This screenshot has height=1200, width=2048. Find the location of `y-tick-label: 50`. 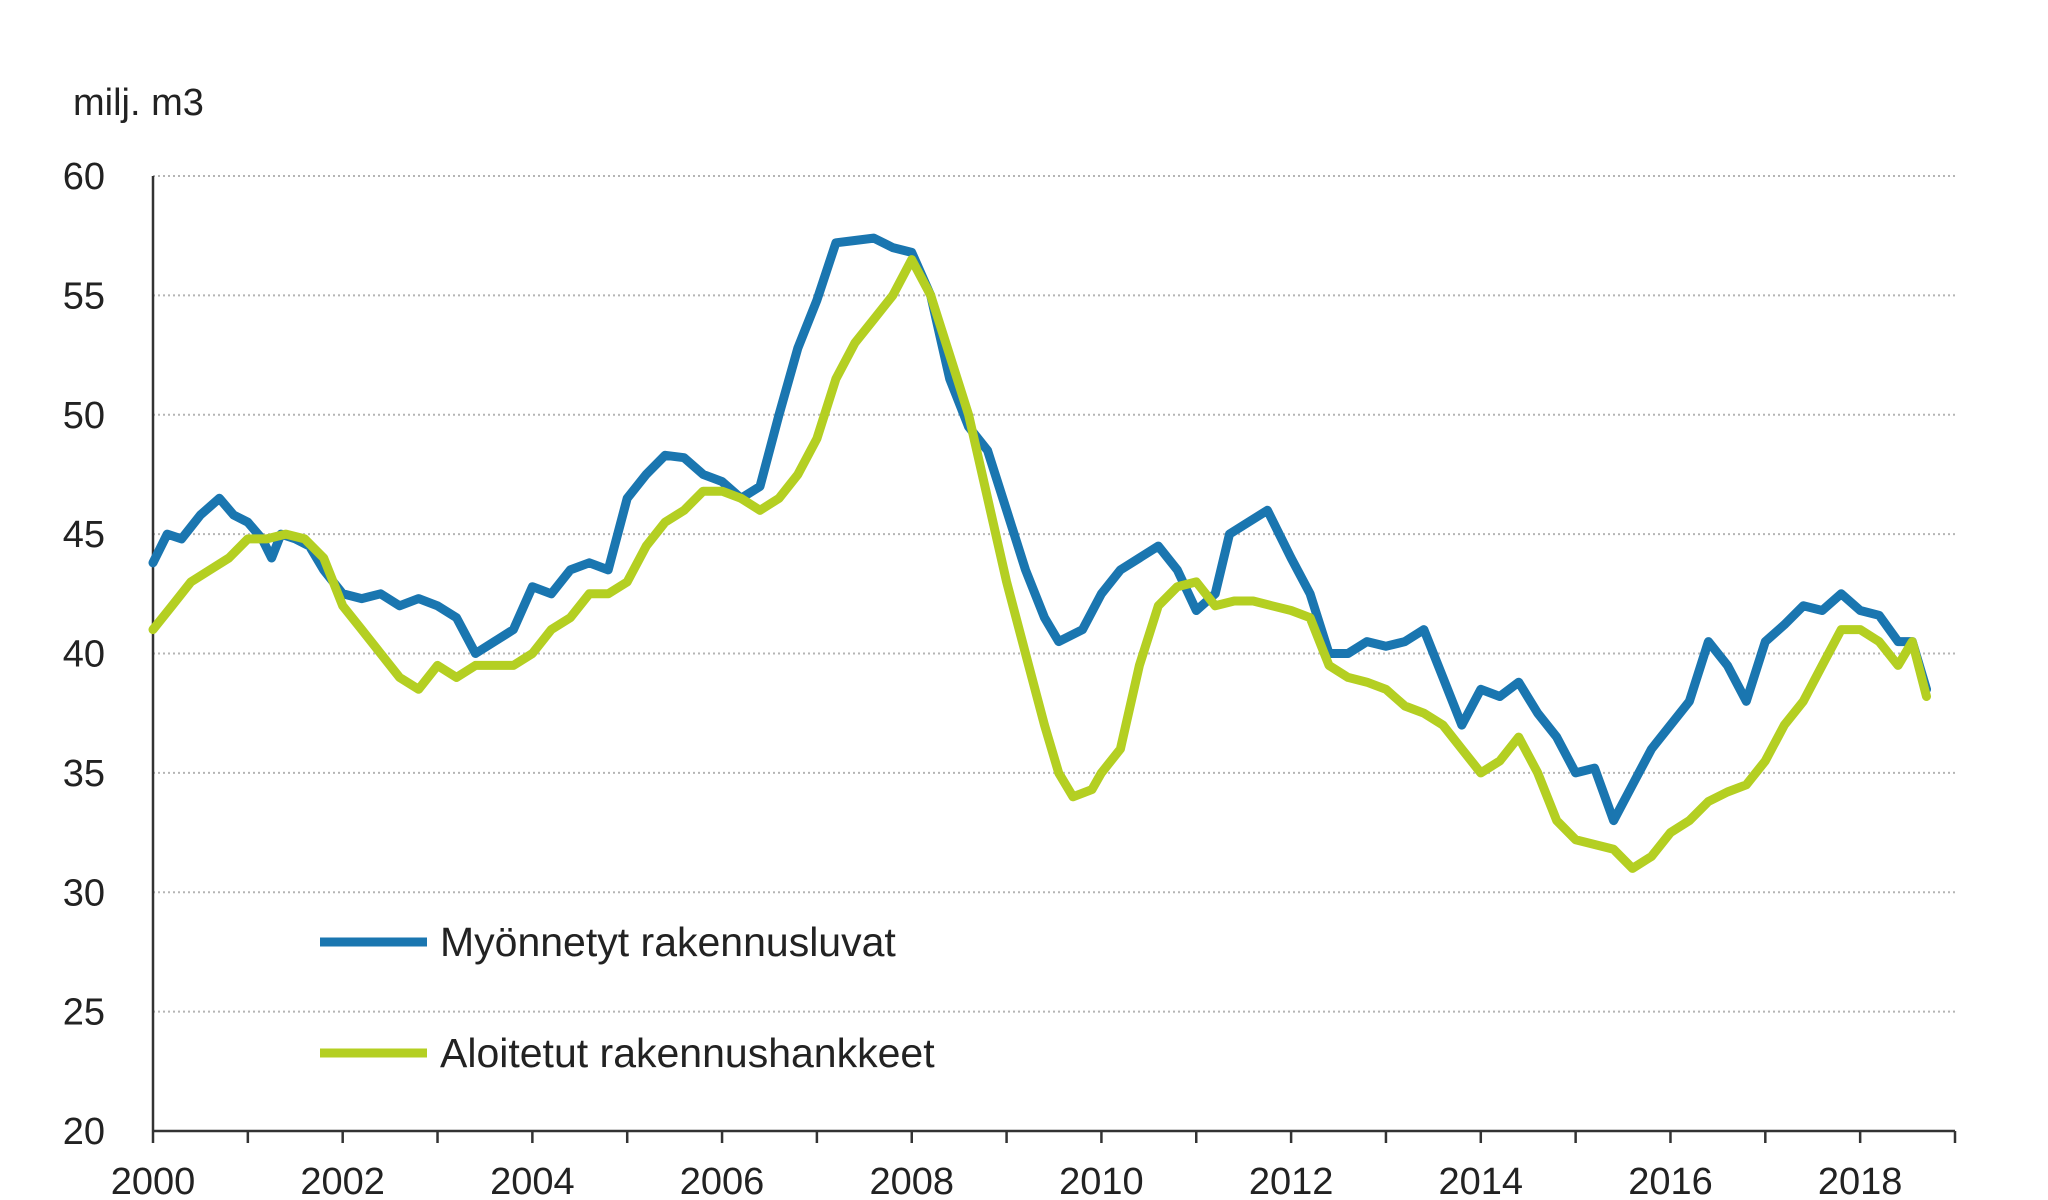

y-tick-label: 50 is located at coordinates (84, 416).